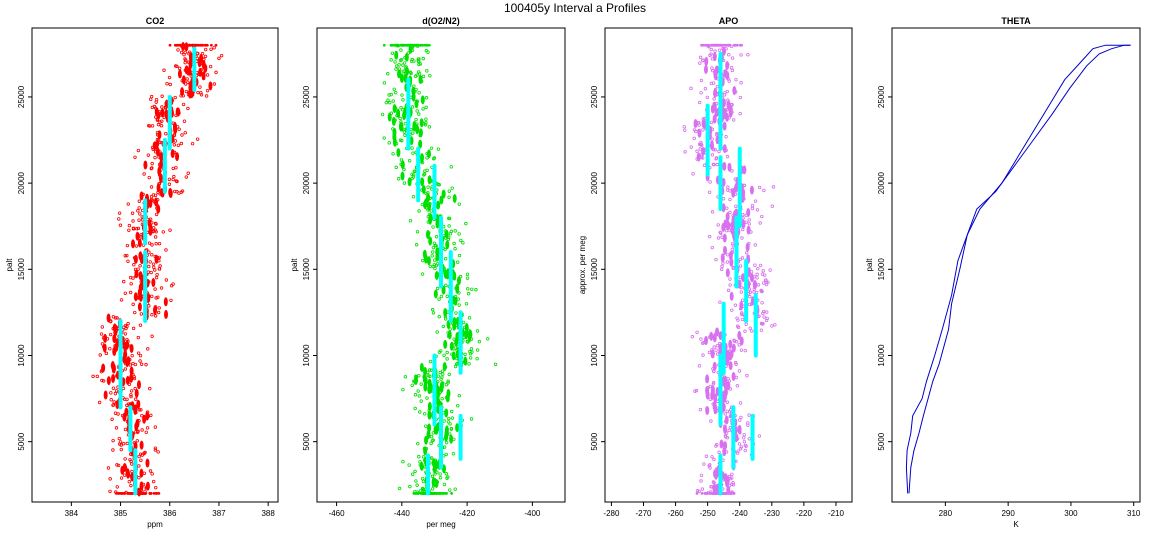 The width and height of the screenshot is (1150, 550). I want to click on y-tick-label: 5000, so click(306, 441).